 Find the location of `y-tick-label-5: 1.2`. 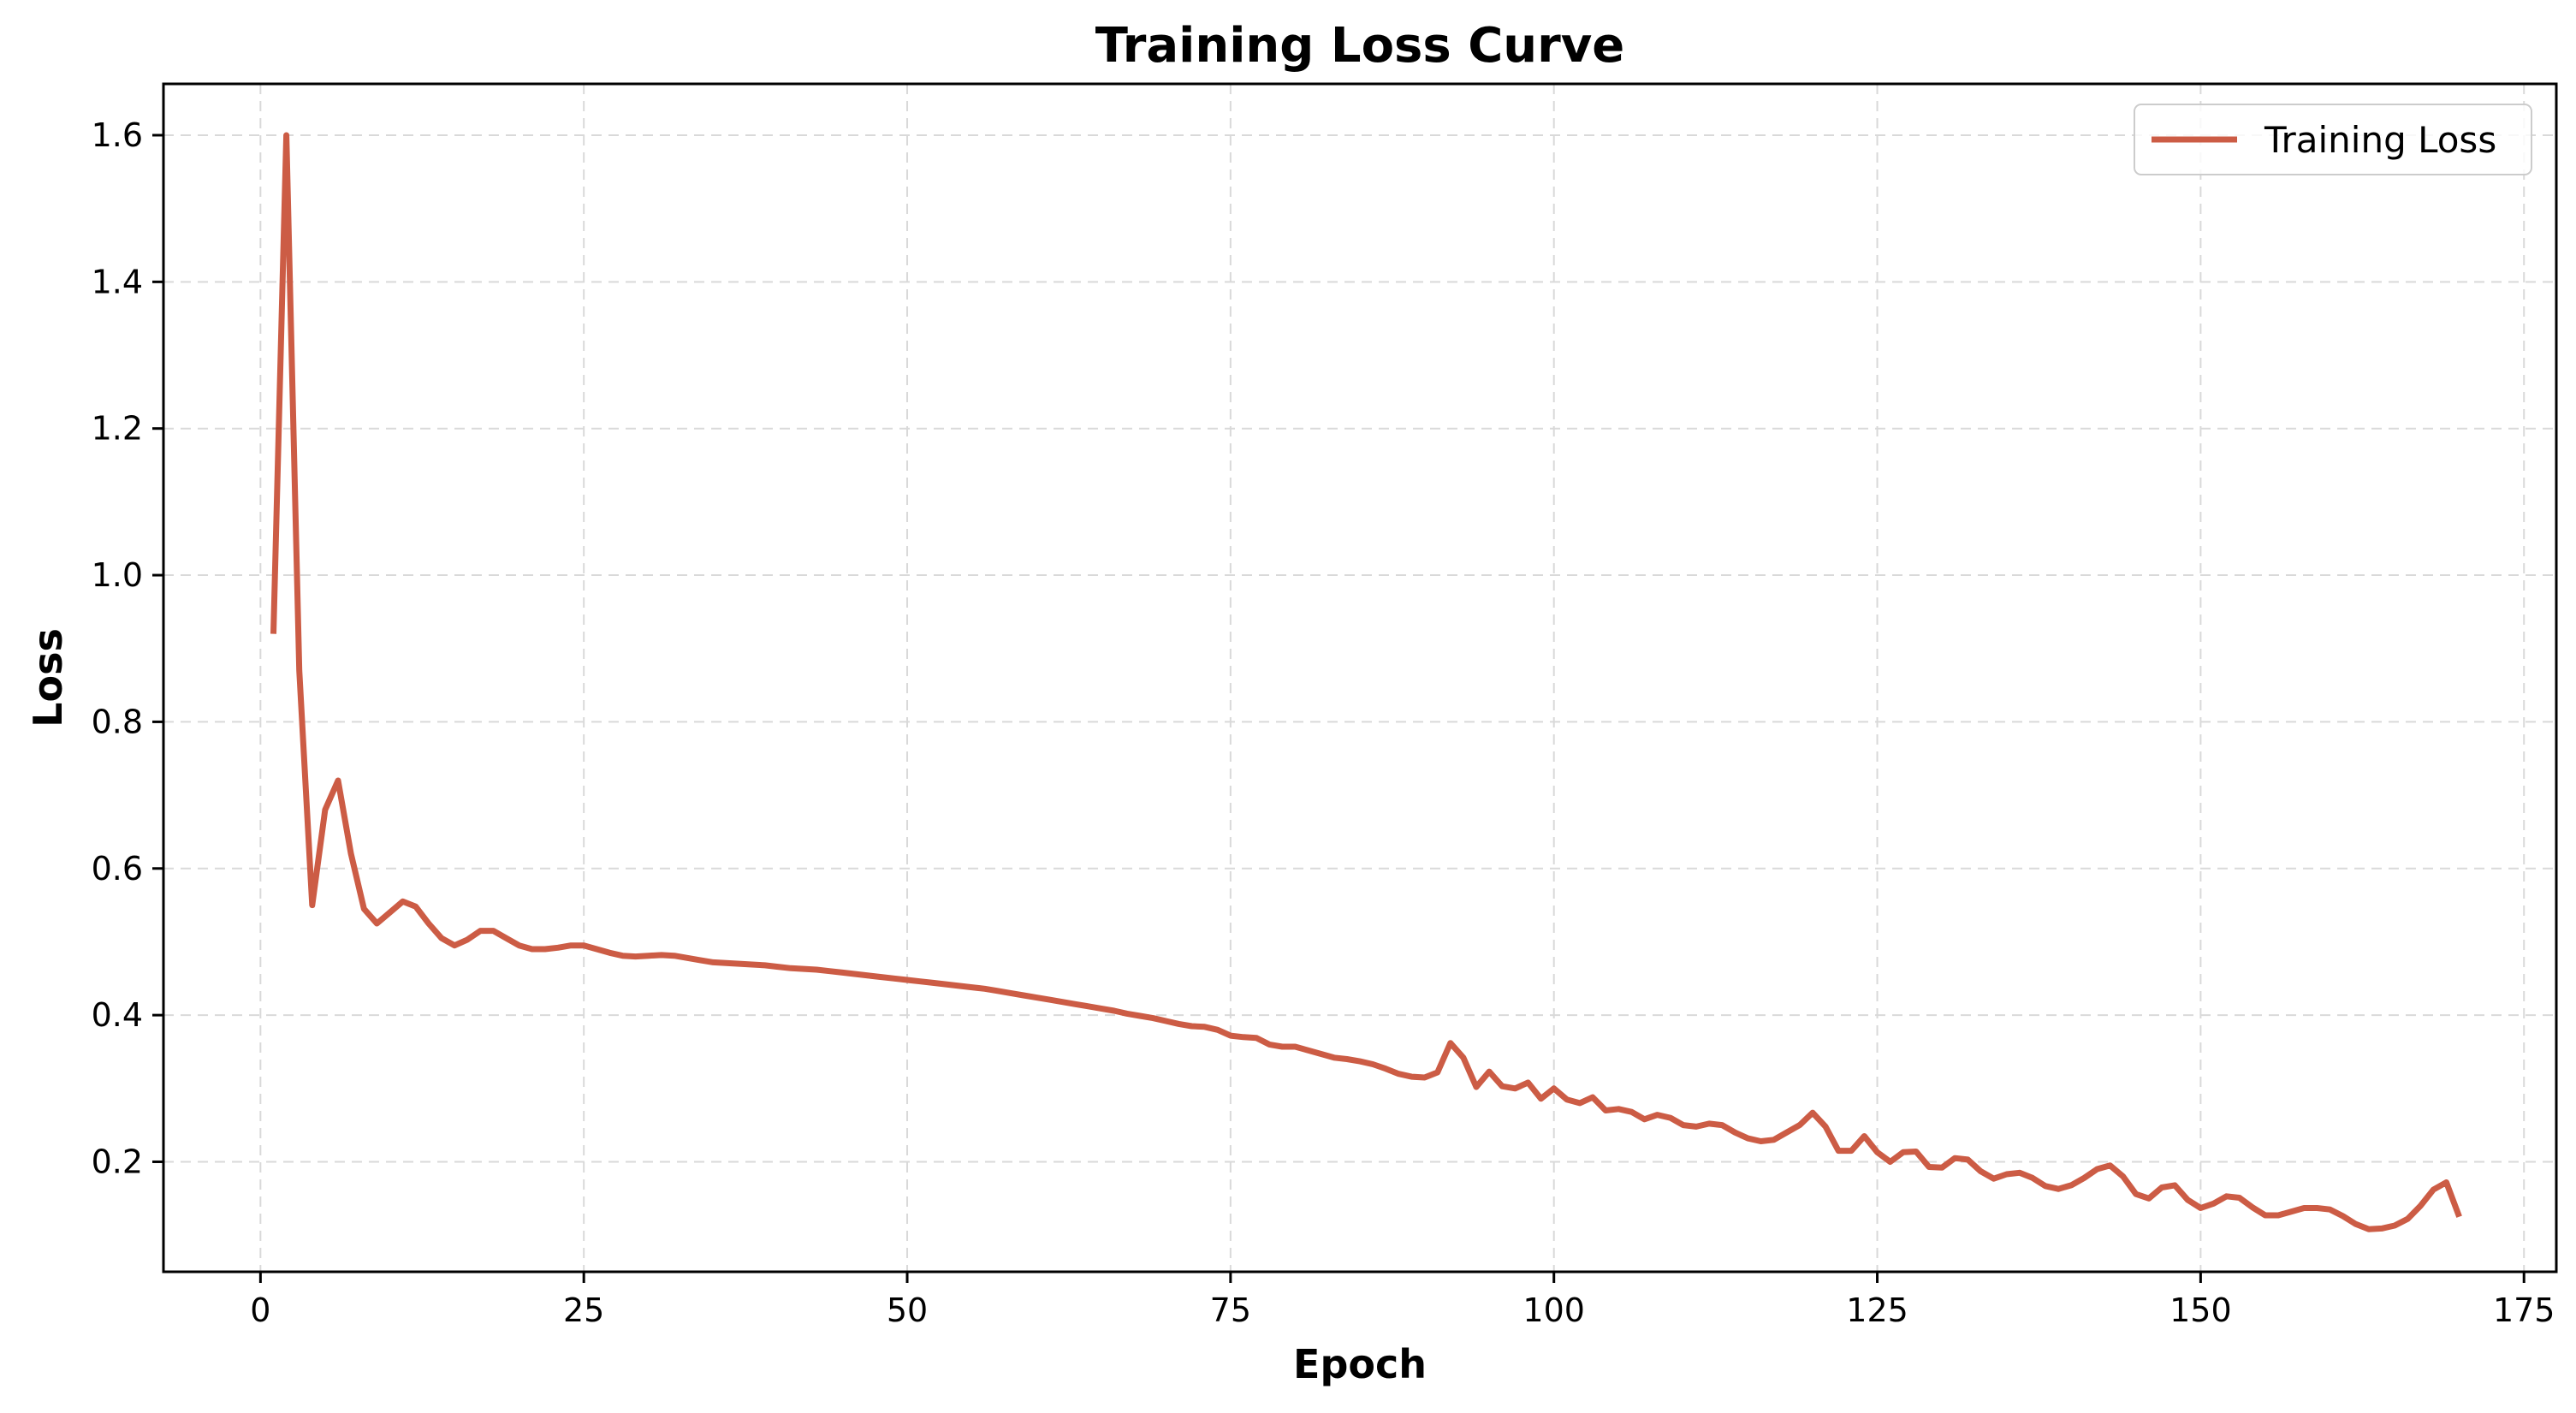

y-tick-label-5: 1.2 is located at coordinates (117, 429).